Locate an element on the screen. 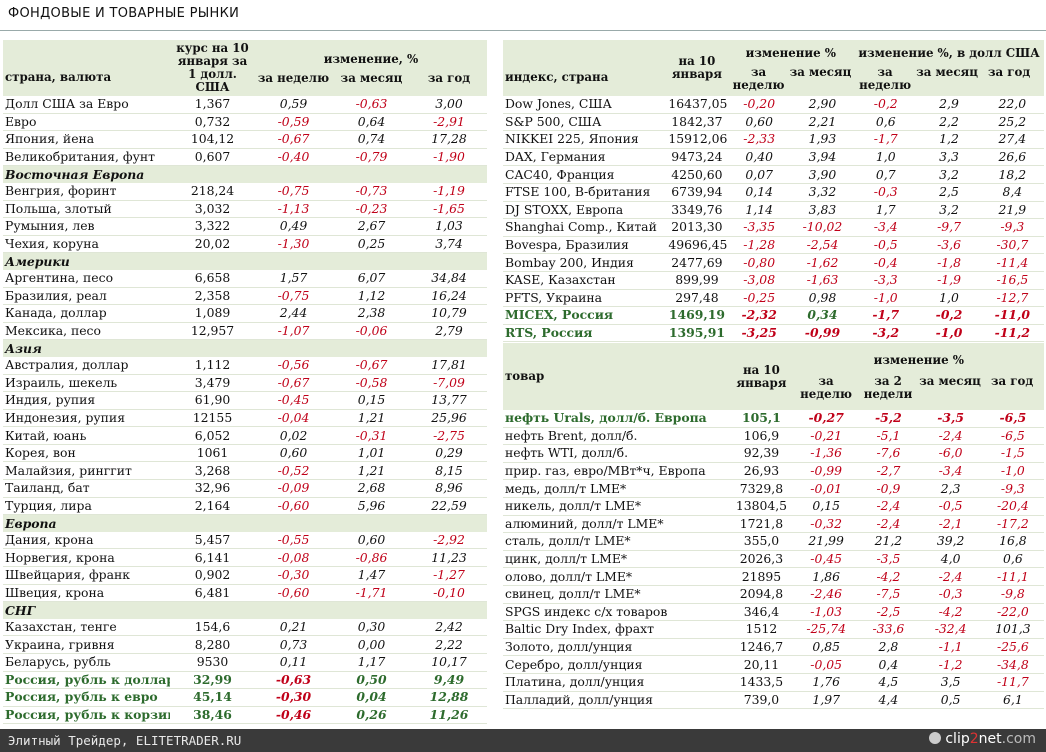 The width and height of the screenshot is (1046, 752). change-cell: -0,40 is located at coordinates (293, 157).